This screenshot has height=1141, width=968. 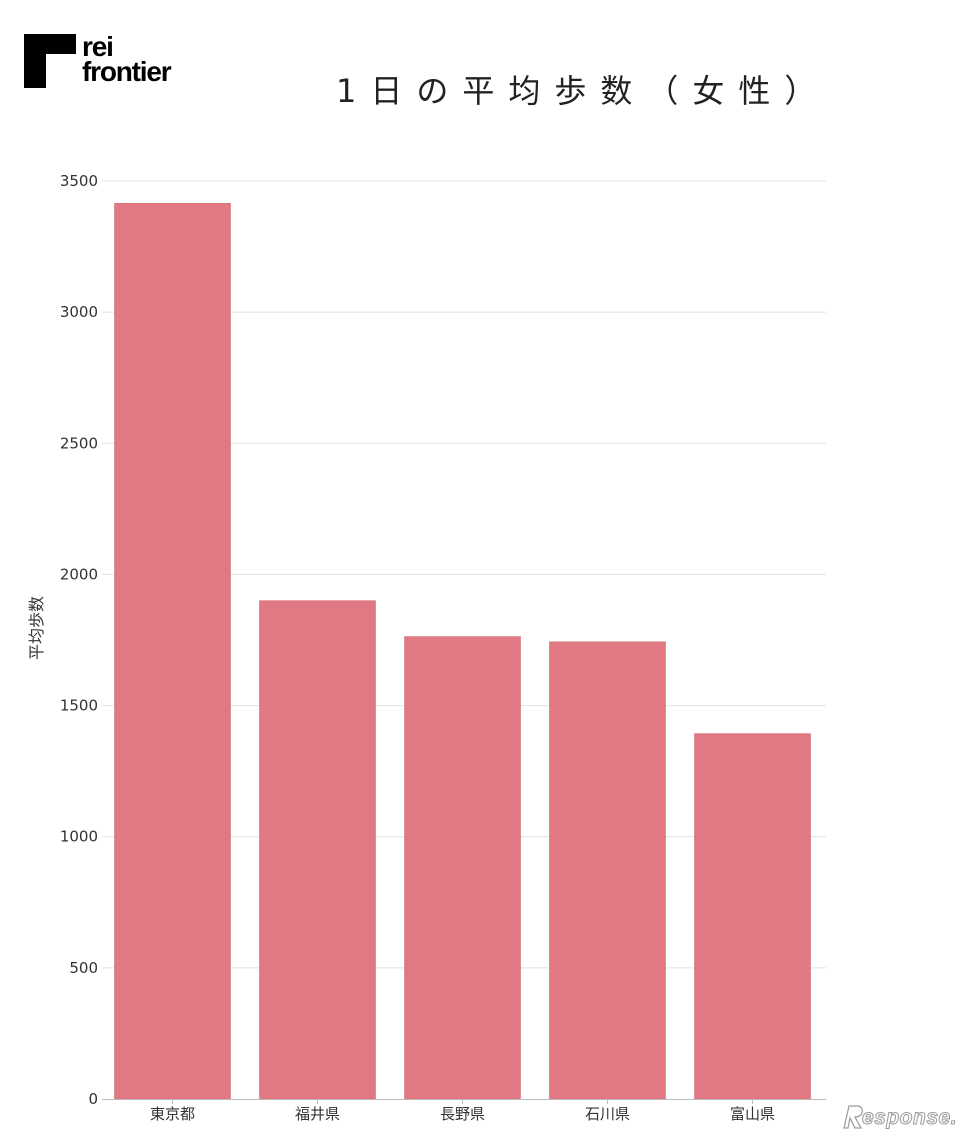 I want to click on brand-logo: rei frontier, so click(x=114, y=62).